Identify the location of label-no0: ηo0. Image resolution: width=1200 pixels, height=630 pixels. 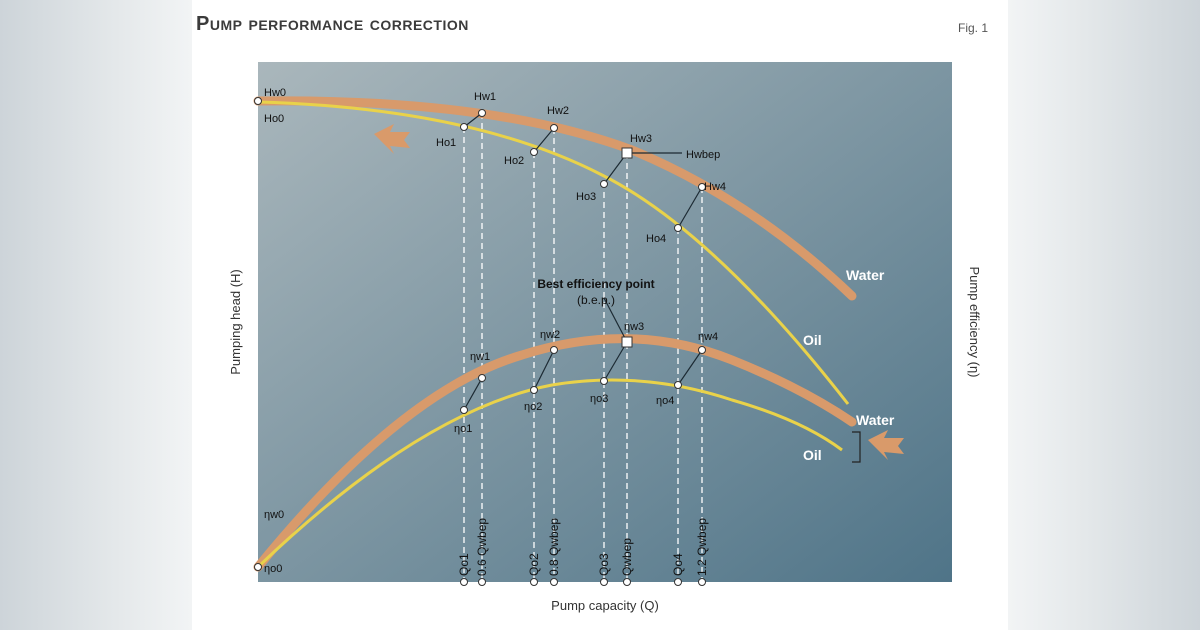
(273, 569).